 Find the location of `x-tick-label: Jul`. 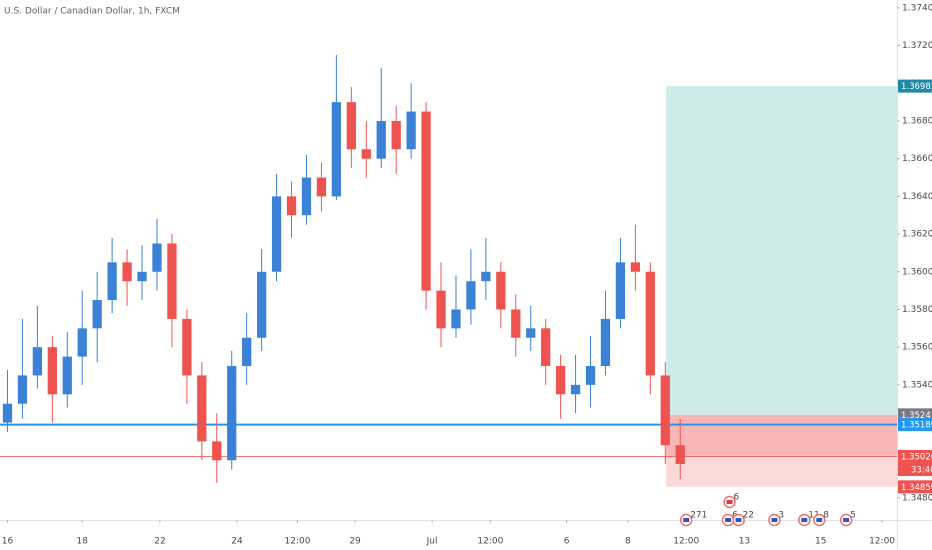

x-tick-label: Jul is located at coordinates (432, 542).